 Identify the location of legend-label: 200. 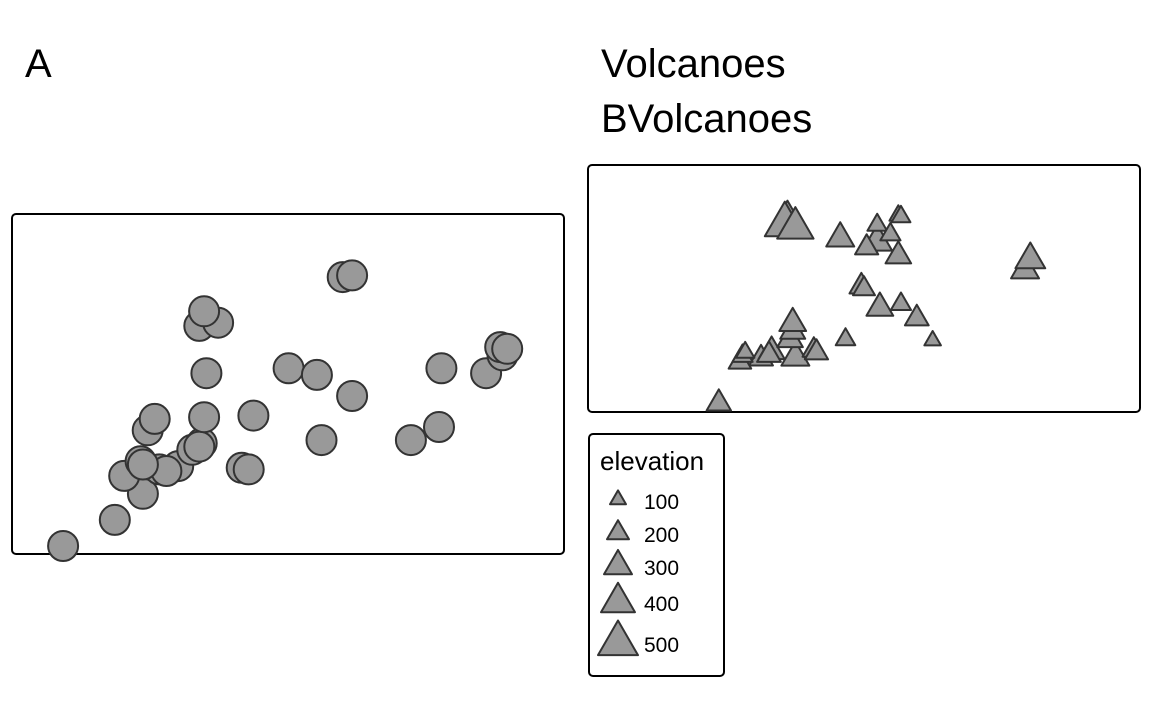
(661, 535).